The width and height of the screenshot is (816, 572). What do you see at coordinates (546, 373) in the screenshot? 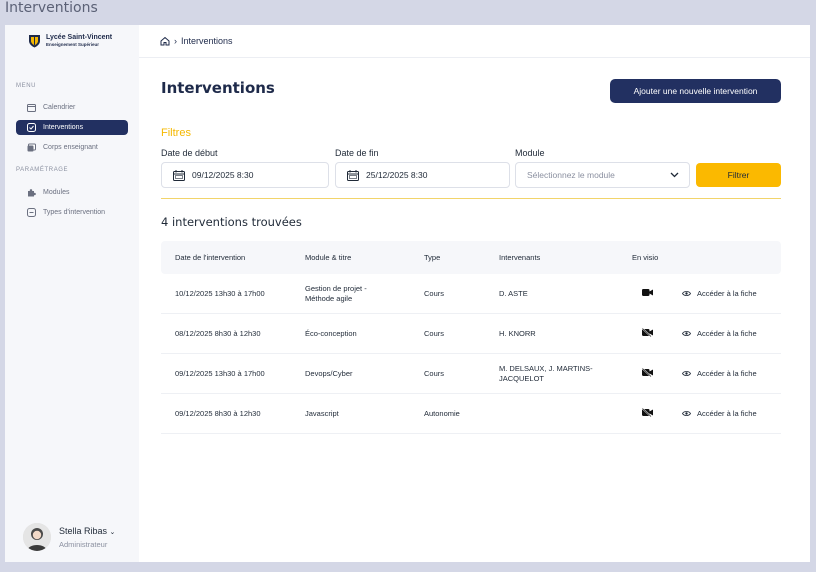
I see `row-speakers: M. DELSAUX, J. MARTINS-JACQUELOT` at bounding box center [546, 373].